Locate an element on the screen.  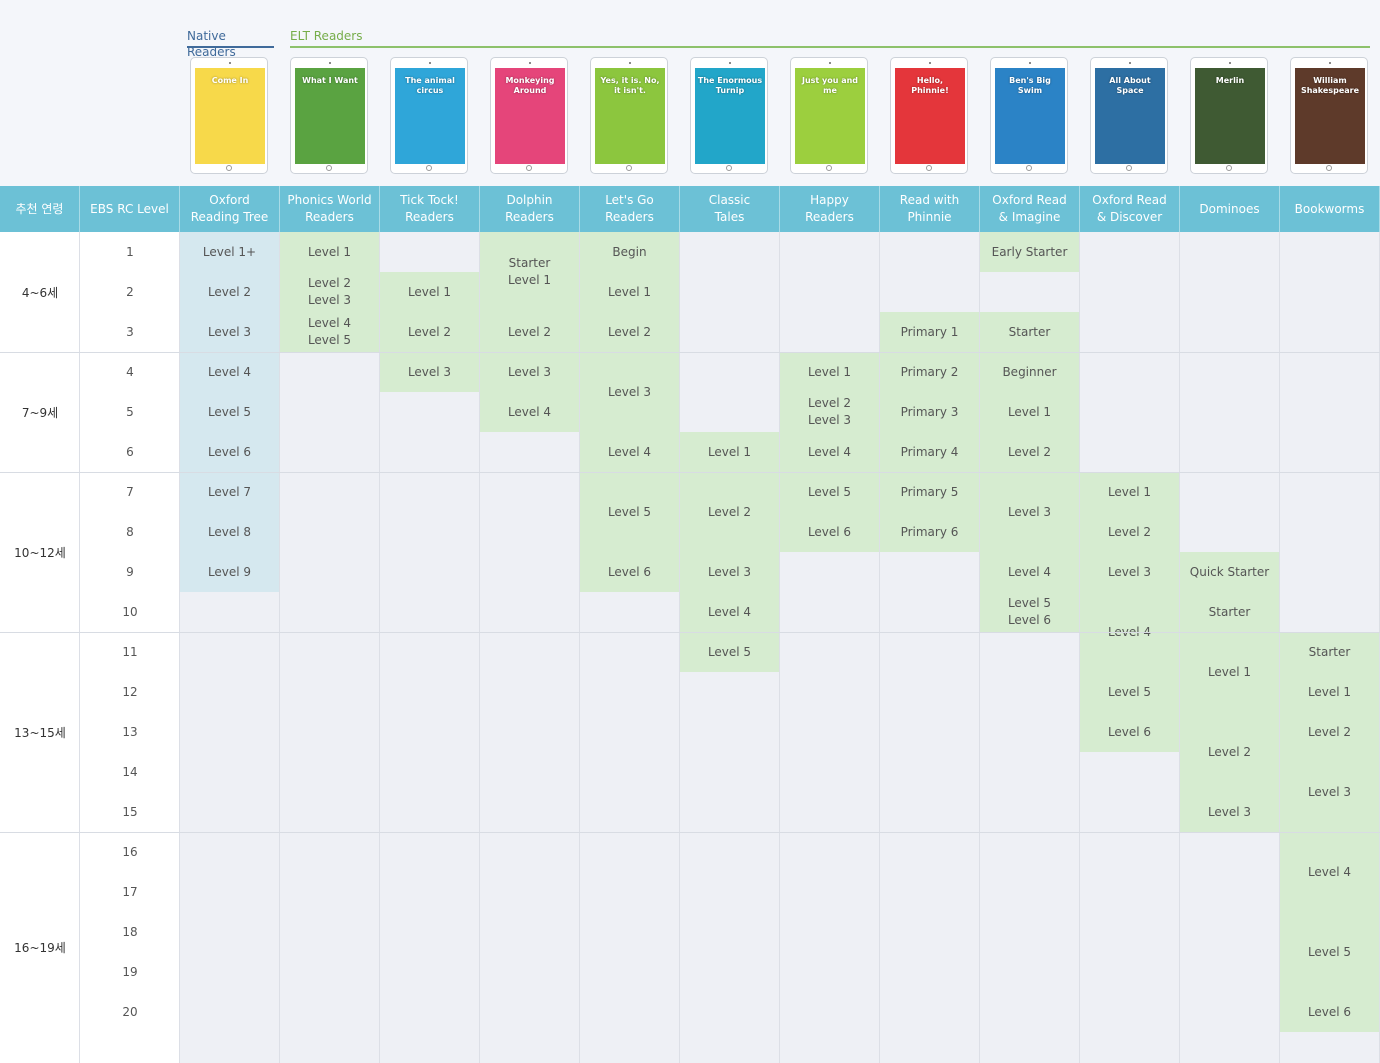
tab-elt-readers: ELT Readers is located at coordinates (830, 38).